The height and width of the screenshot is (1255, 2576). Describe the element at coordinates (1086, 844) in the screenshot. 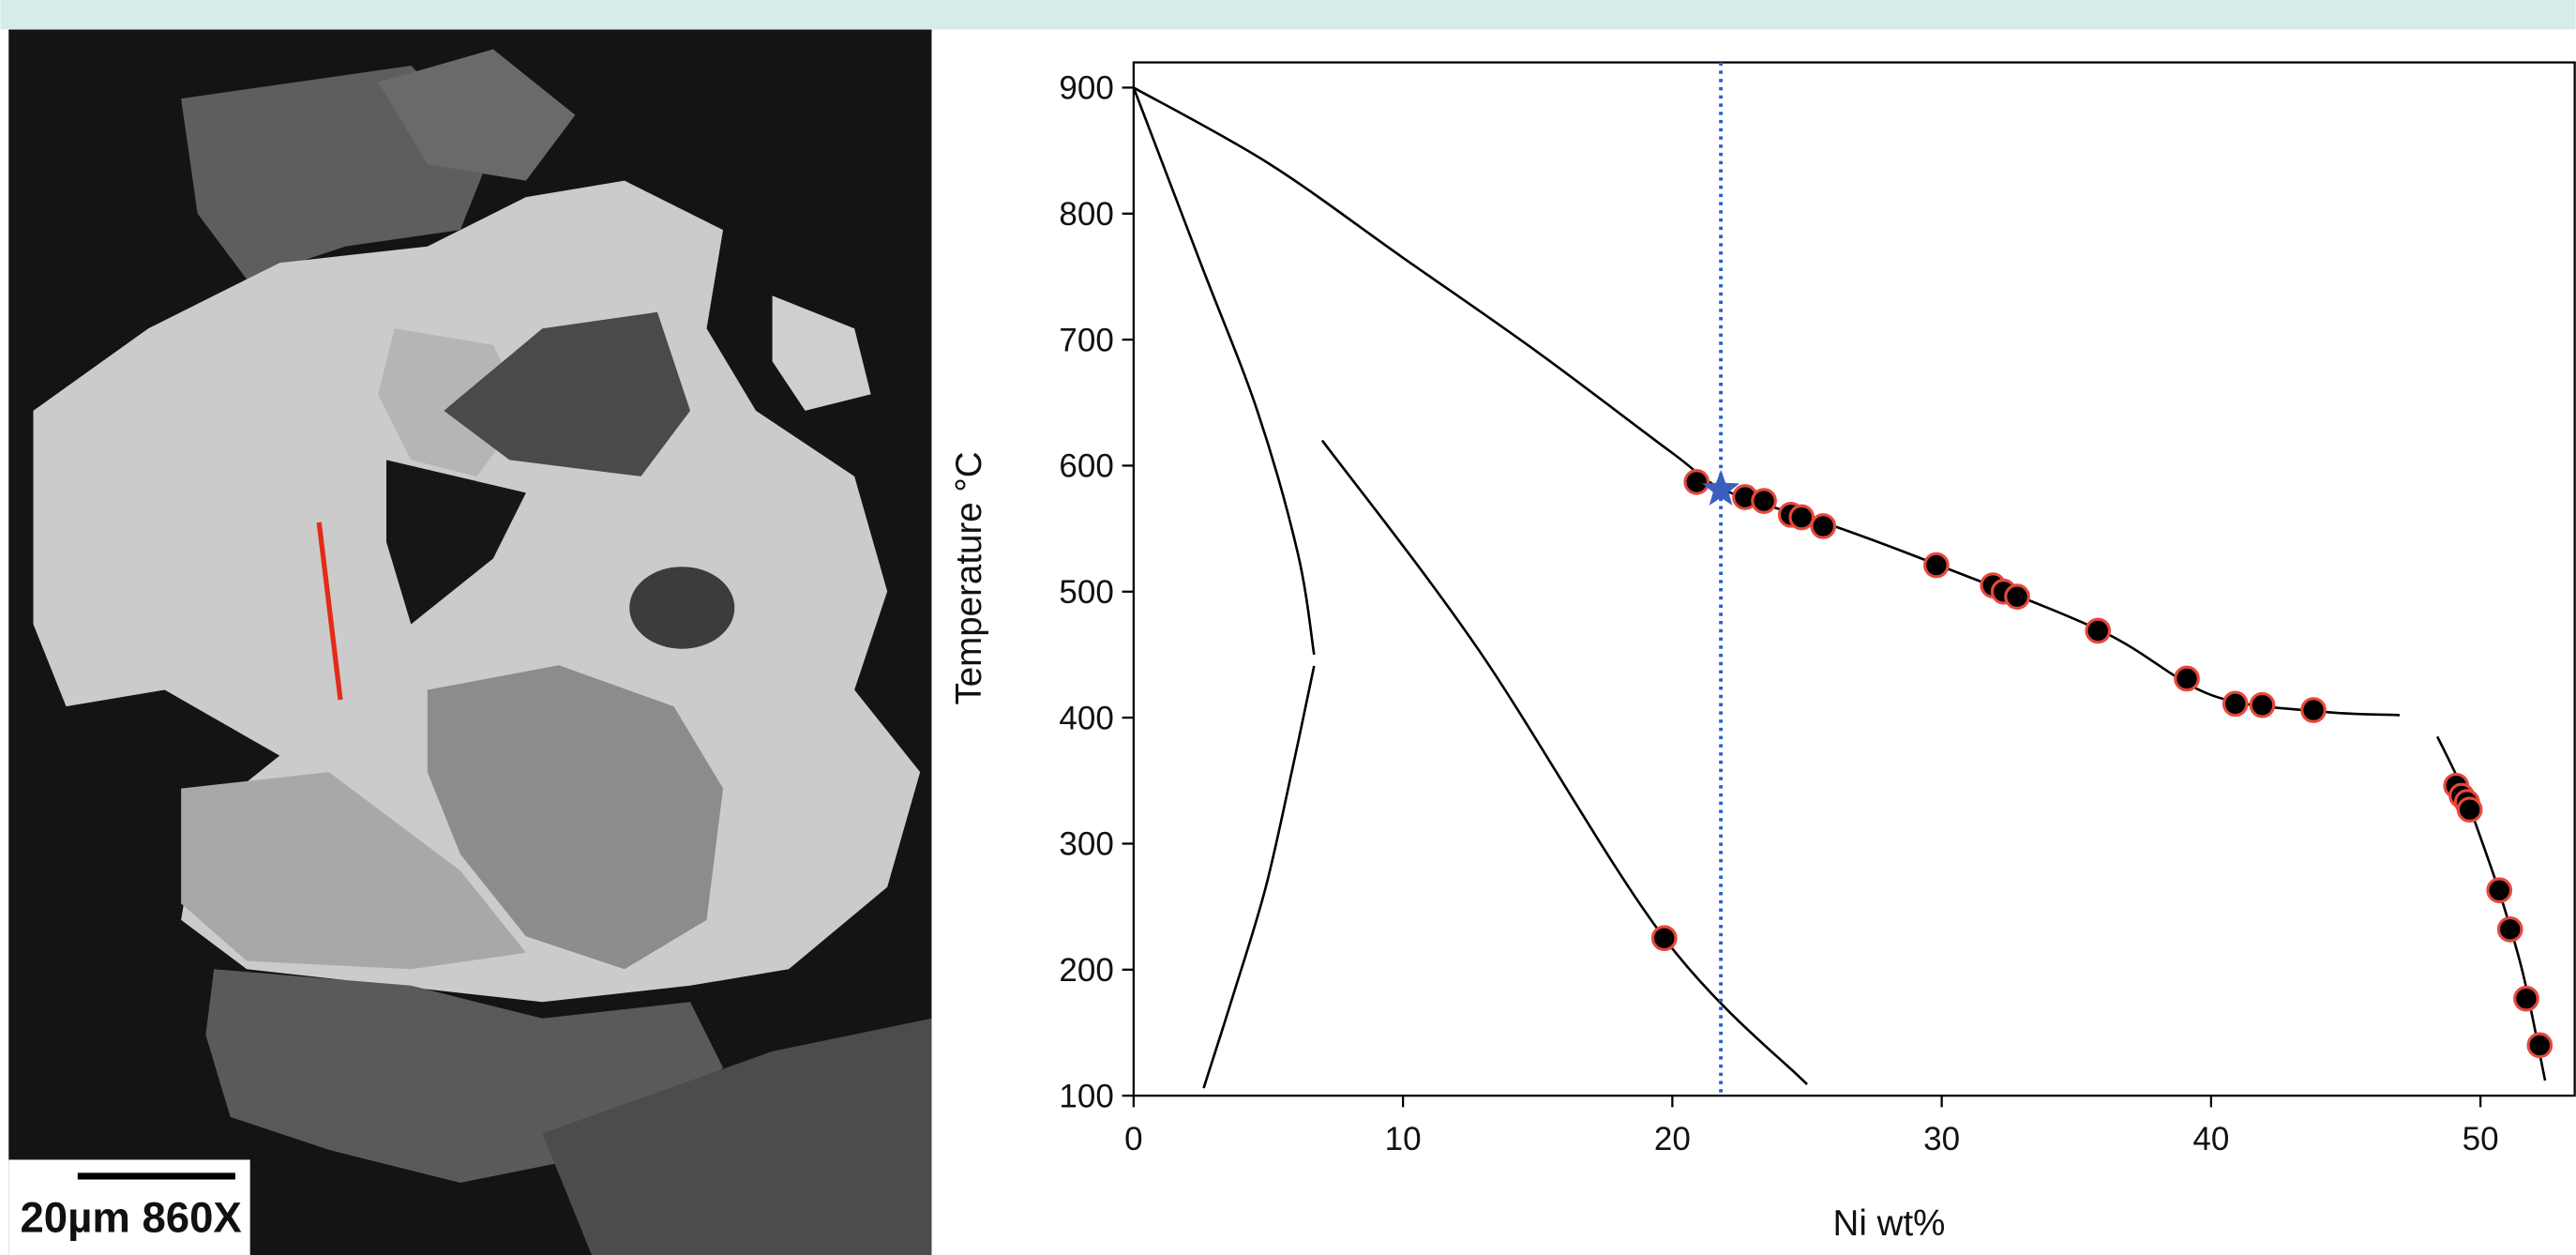

I see `y-tick-label: 300` at that location.